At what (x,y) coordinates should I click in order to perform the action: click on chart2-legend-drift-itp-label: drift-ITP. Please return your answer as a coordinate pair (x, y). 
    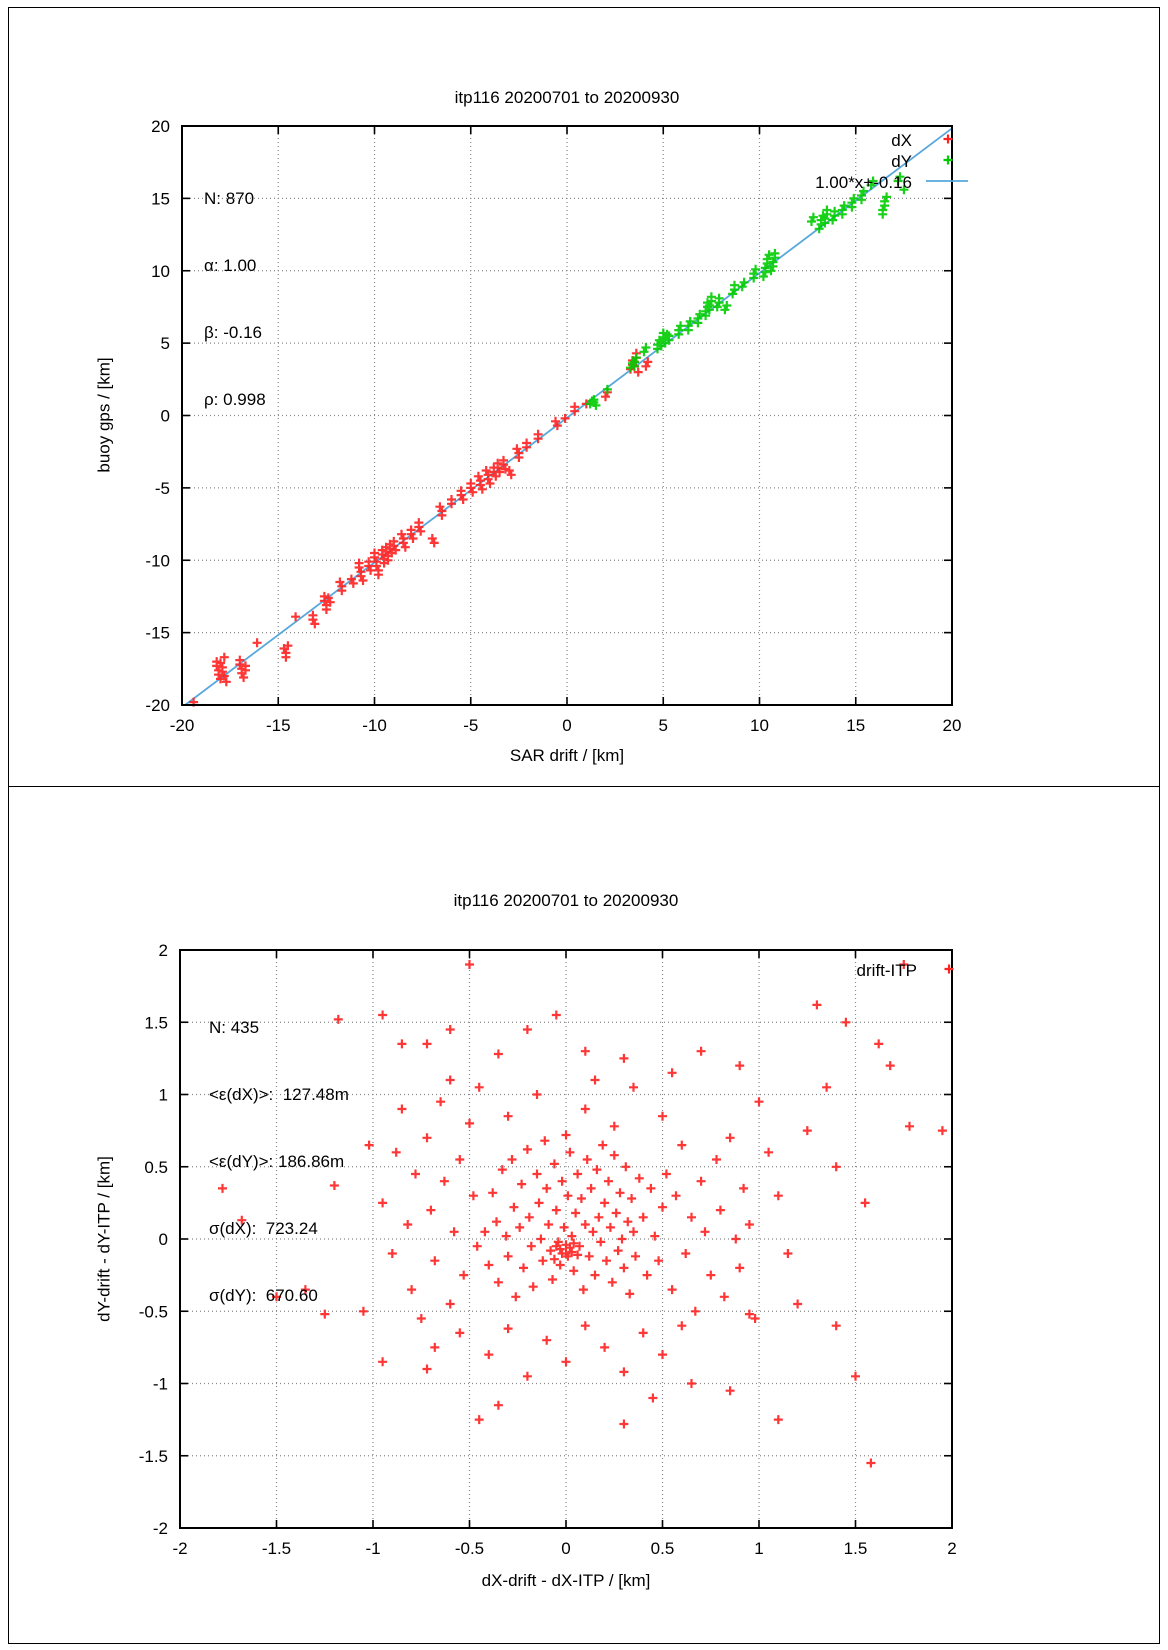
    Looking at the image, I should click on (886, 970).